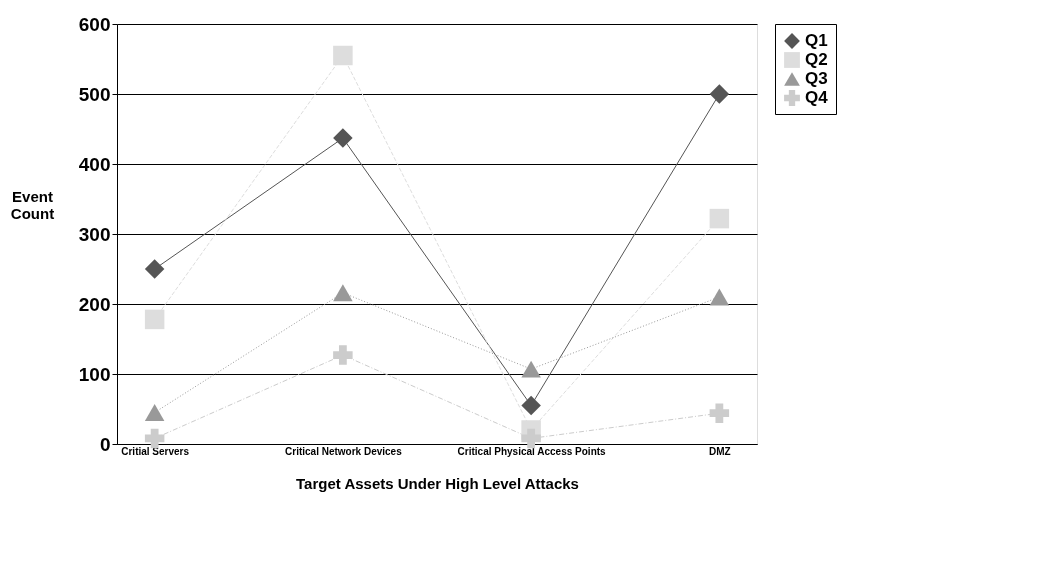 This screenshot has width=1038, height=571. What do you see at coordinates (105, 444) in the screenshot?
I see `y-tick-label: 0` at bounding box center [105, 444].